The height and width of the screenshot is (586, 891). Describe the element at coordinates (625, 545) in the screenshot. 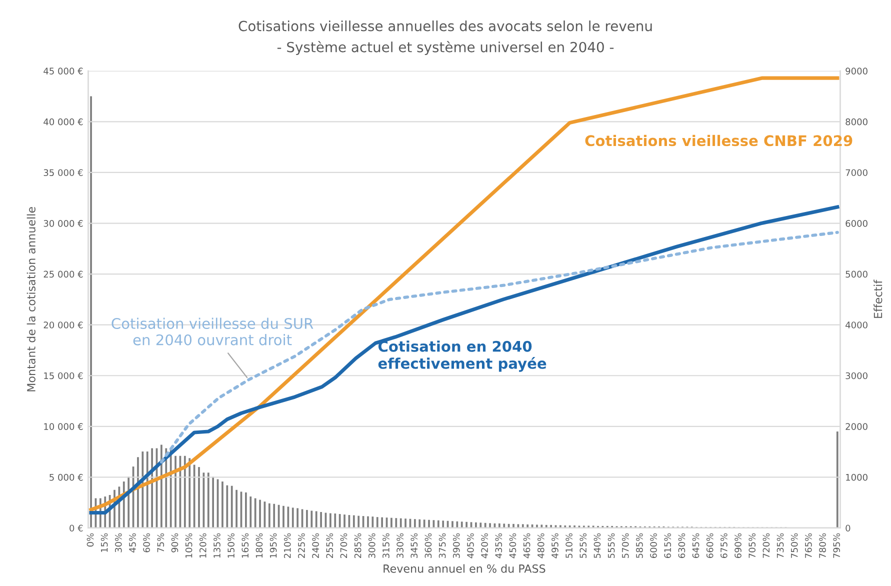

I see `x-tick-label: 570%` at that location.